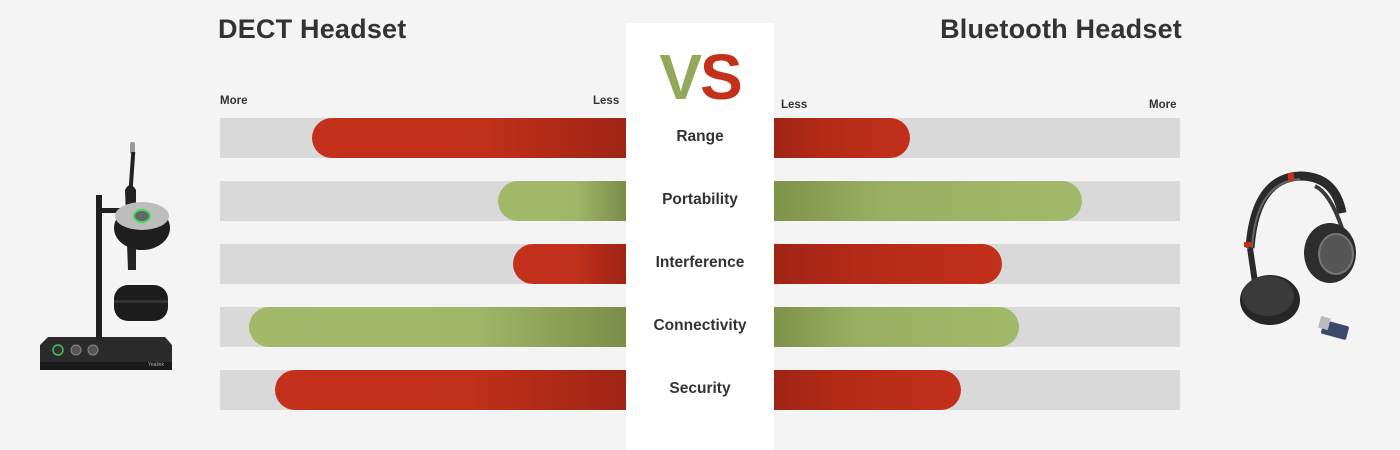 The width and height of the screenshot is (1400, 450). Describe the element at coordinates (700, 262) in the screenshot. I see `category-label-interference: Interference` at that location.